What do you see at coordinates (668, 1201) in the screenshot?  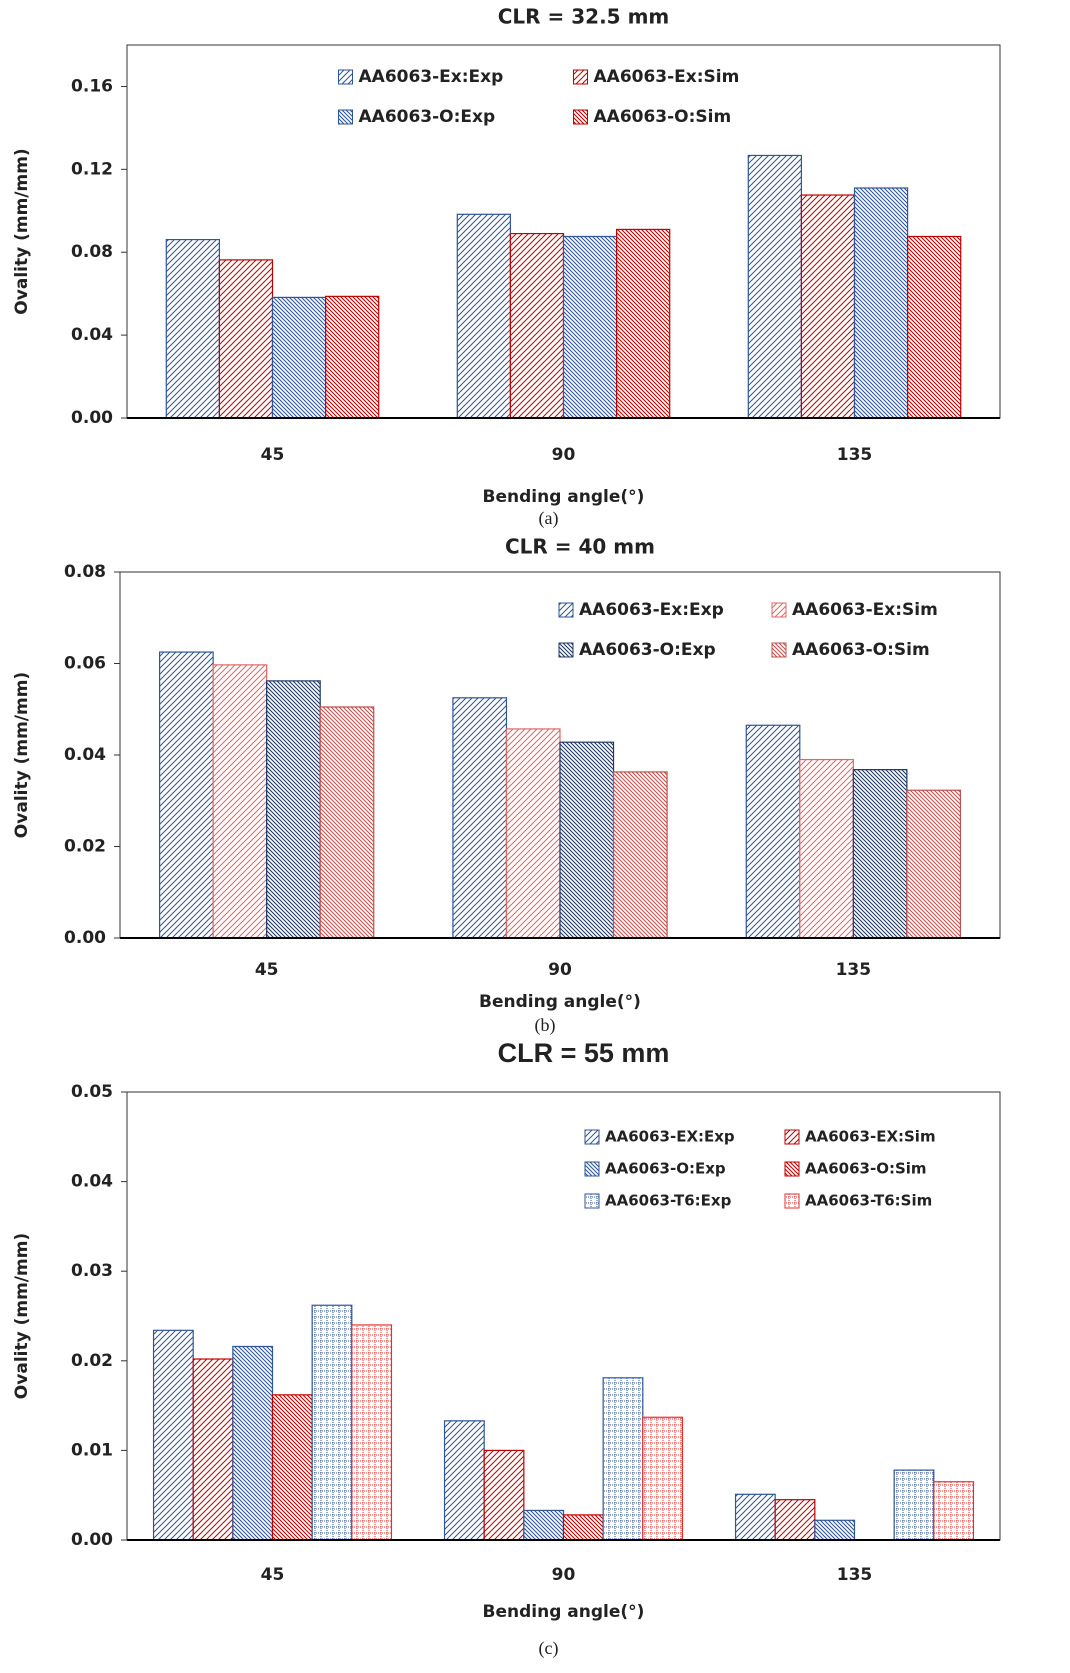 I see `legend-label: AA6063-T6:Exp` at bounding box center [668, 1201].